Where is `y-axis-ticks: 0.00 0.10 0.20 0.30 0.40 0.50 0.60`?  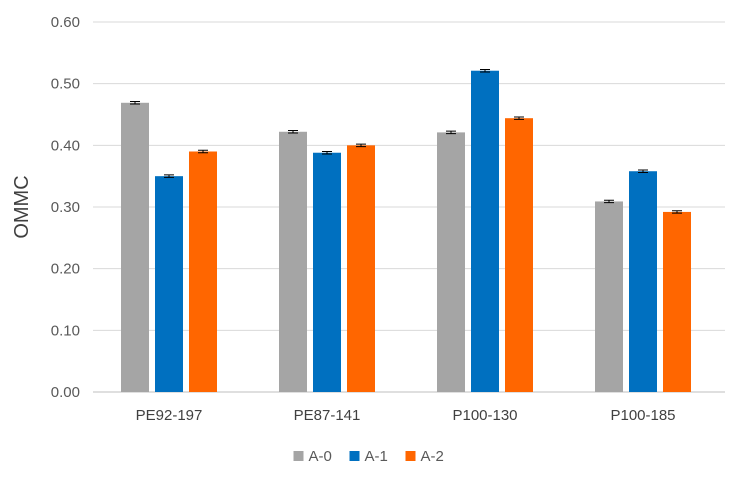 y-axis-ticks: 0.00 0.10 0.20 0.30 0.40 0.50 0.60 is located at coordinates (65, 207).